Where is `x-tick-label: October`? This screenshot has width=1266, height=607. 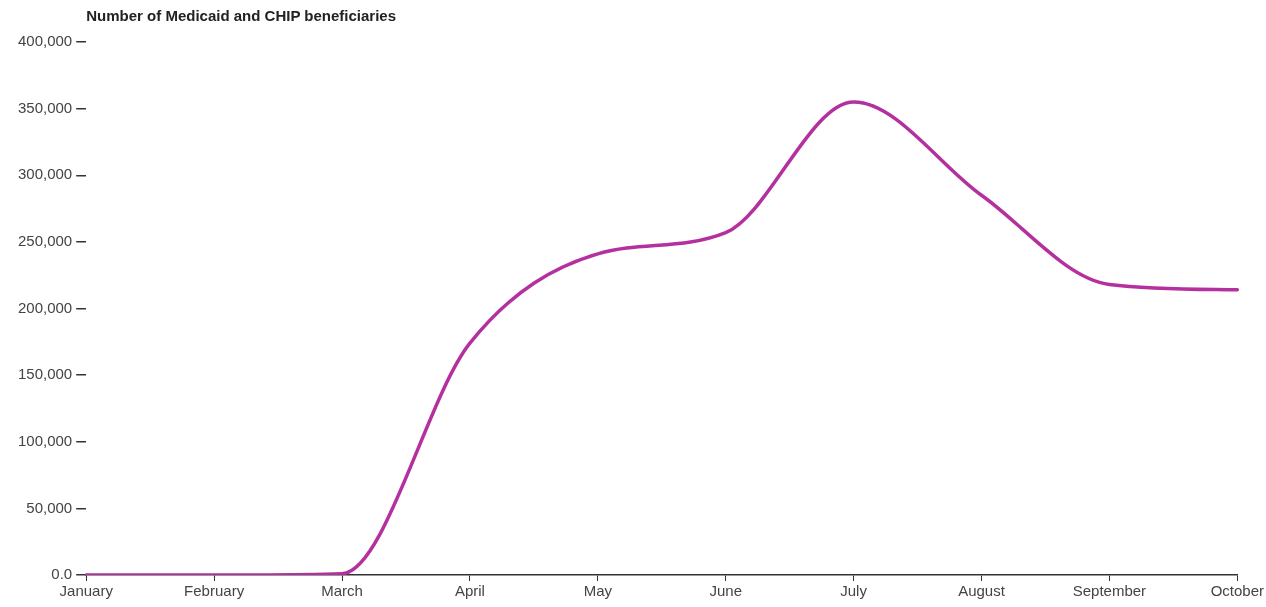
x-tick-label: October is located at coordinates (1237, 591).